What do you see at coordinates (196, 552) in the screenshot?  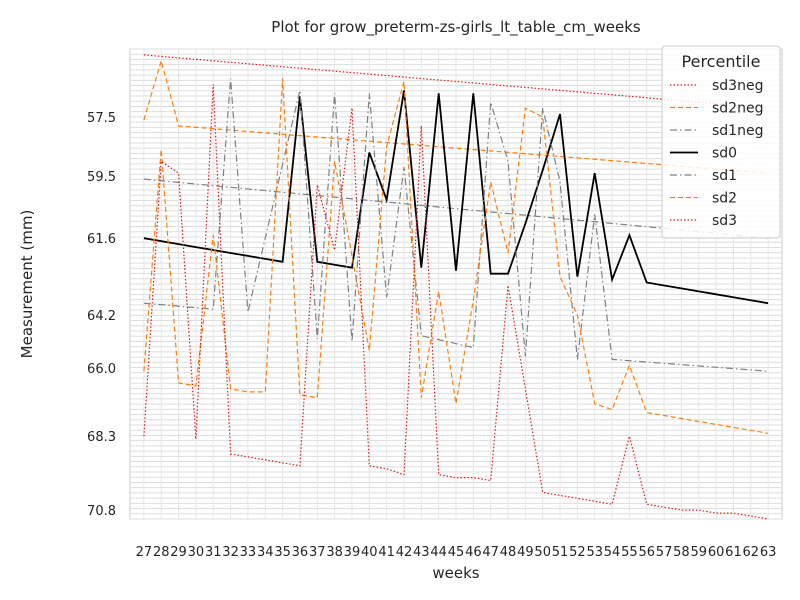 I see `x-tick-label: 30` at bounding box center [196, 552].